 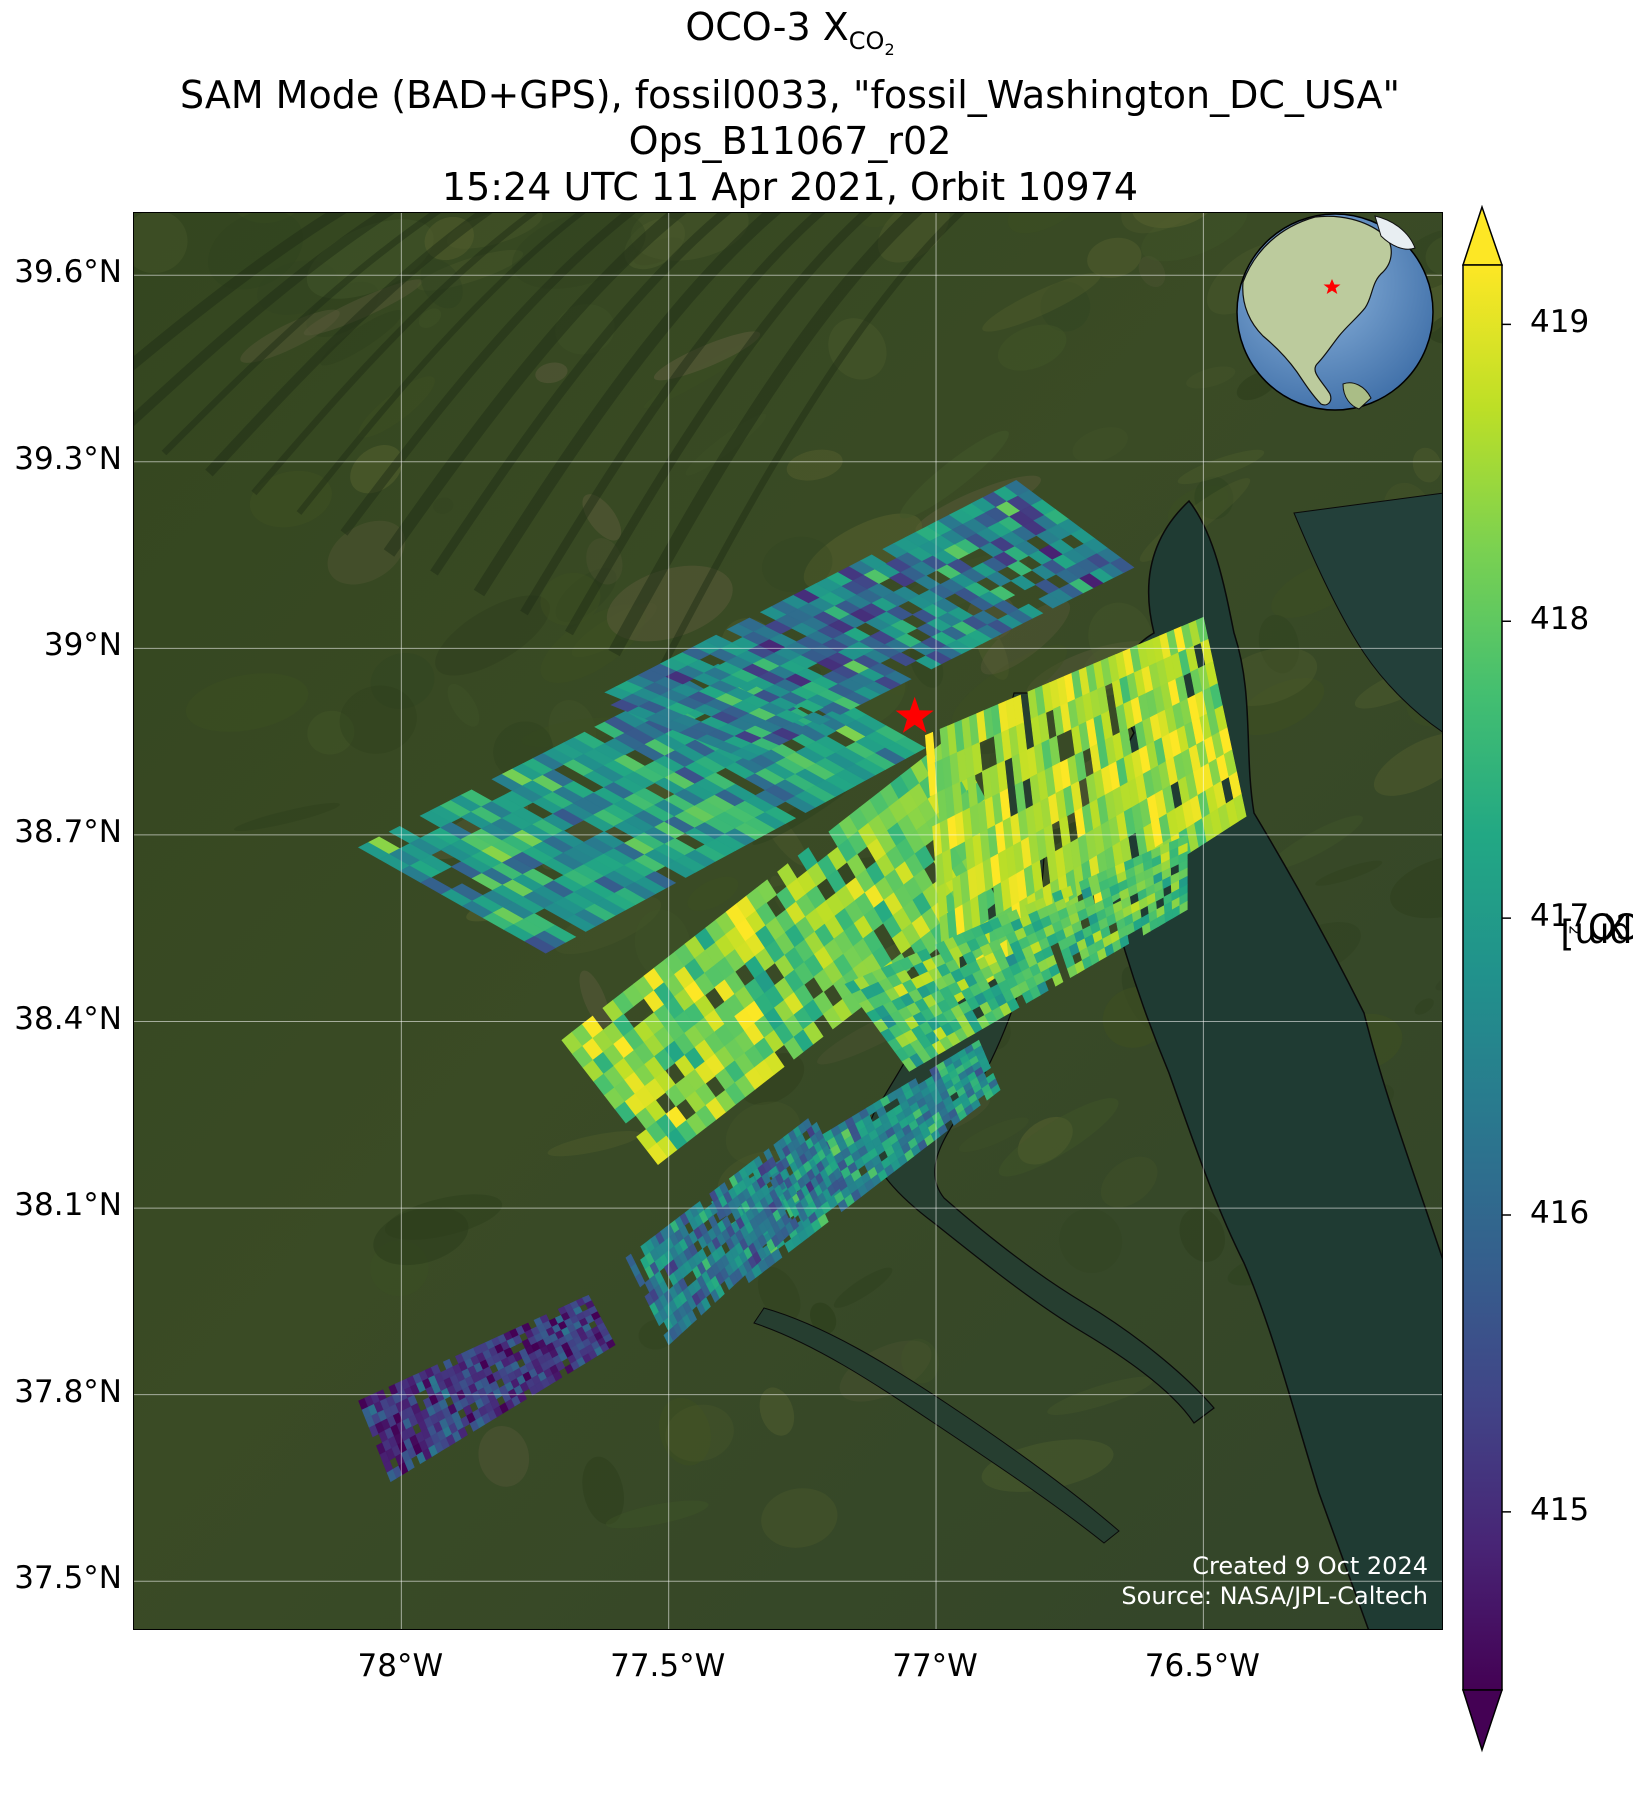 What do you see at coordinates (1483, 235) in the screenshot?
I see `colorbar-extend-max` at bounding box center [1483, 235].